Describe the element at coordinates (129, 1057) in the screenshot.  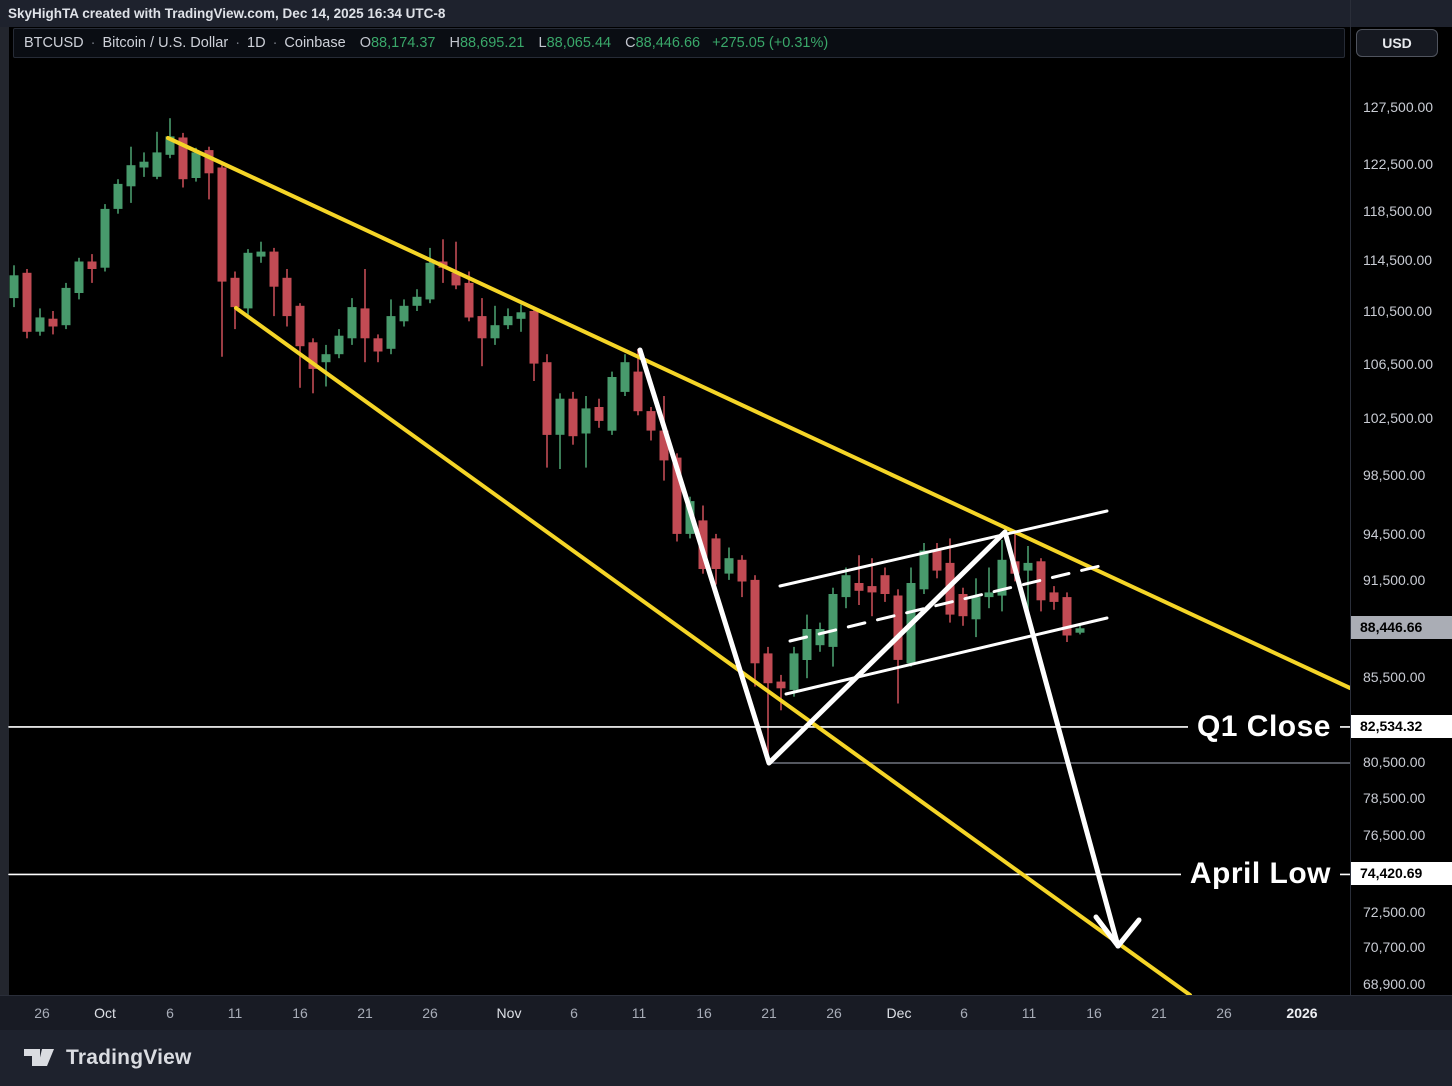
I see `tradingview-brand-text: TradingView` at that location.